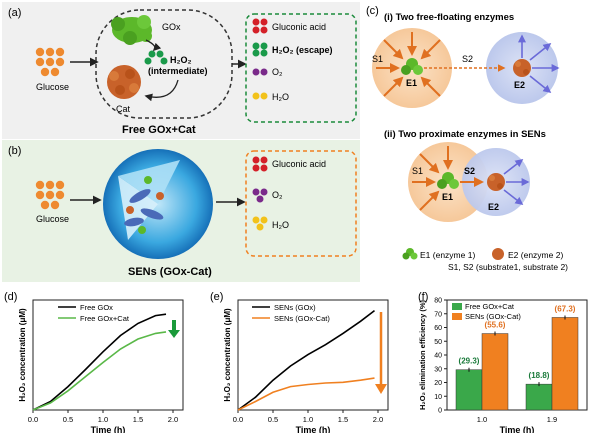  Describe the element at coordinates (299, 27) in the screenshot. I see `product-a-0: Gluconic acid` at that location.